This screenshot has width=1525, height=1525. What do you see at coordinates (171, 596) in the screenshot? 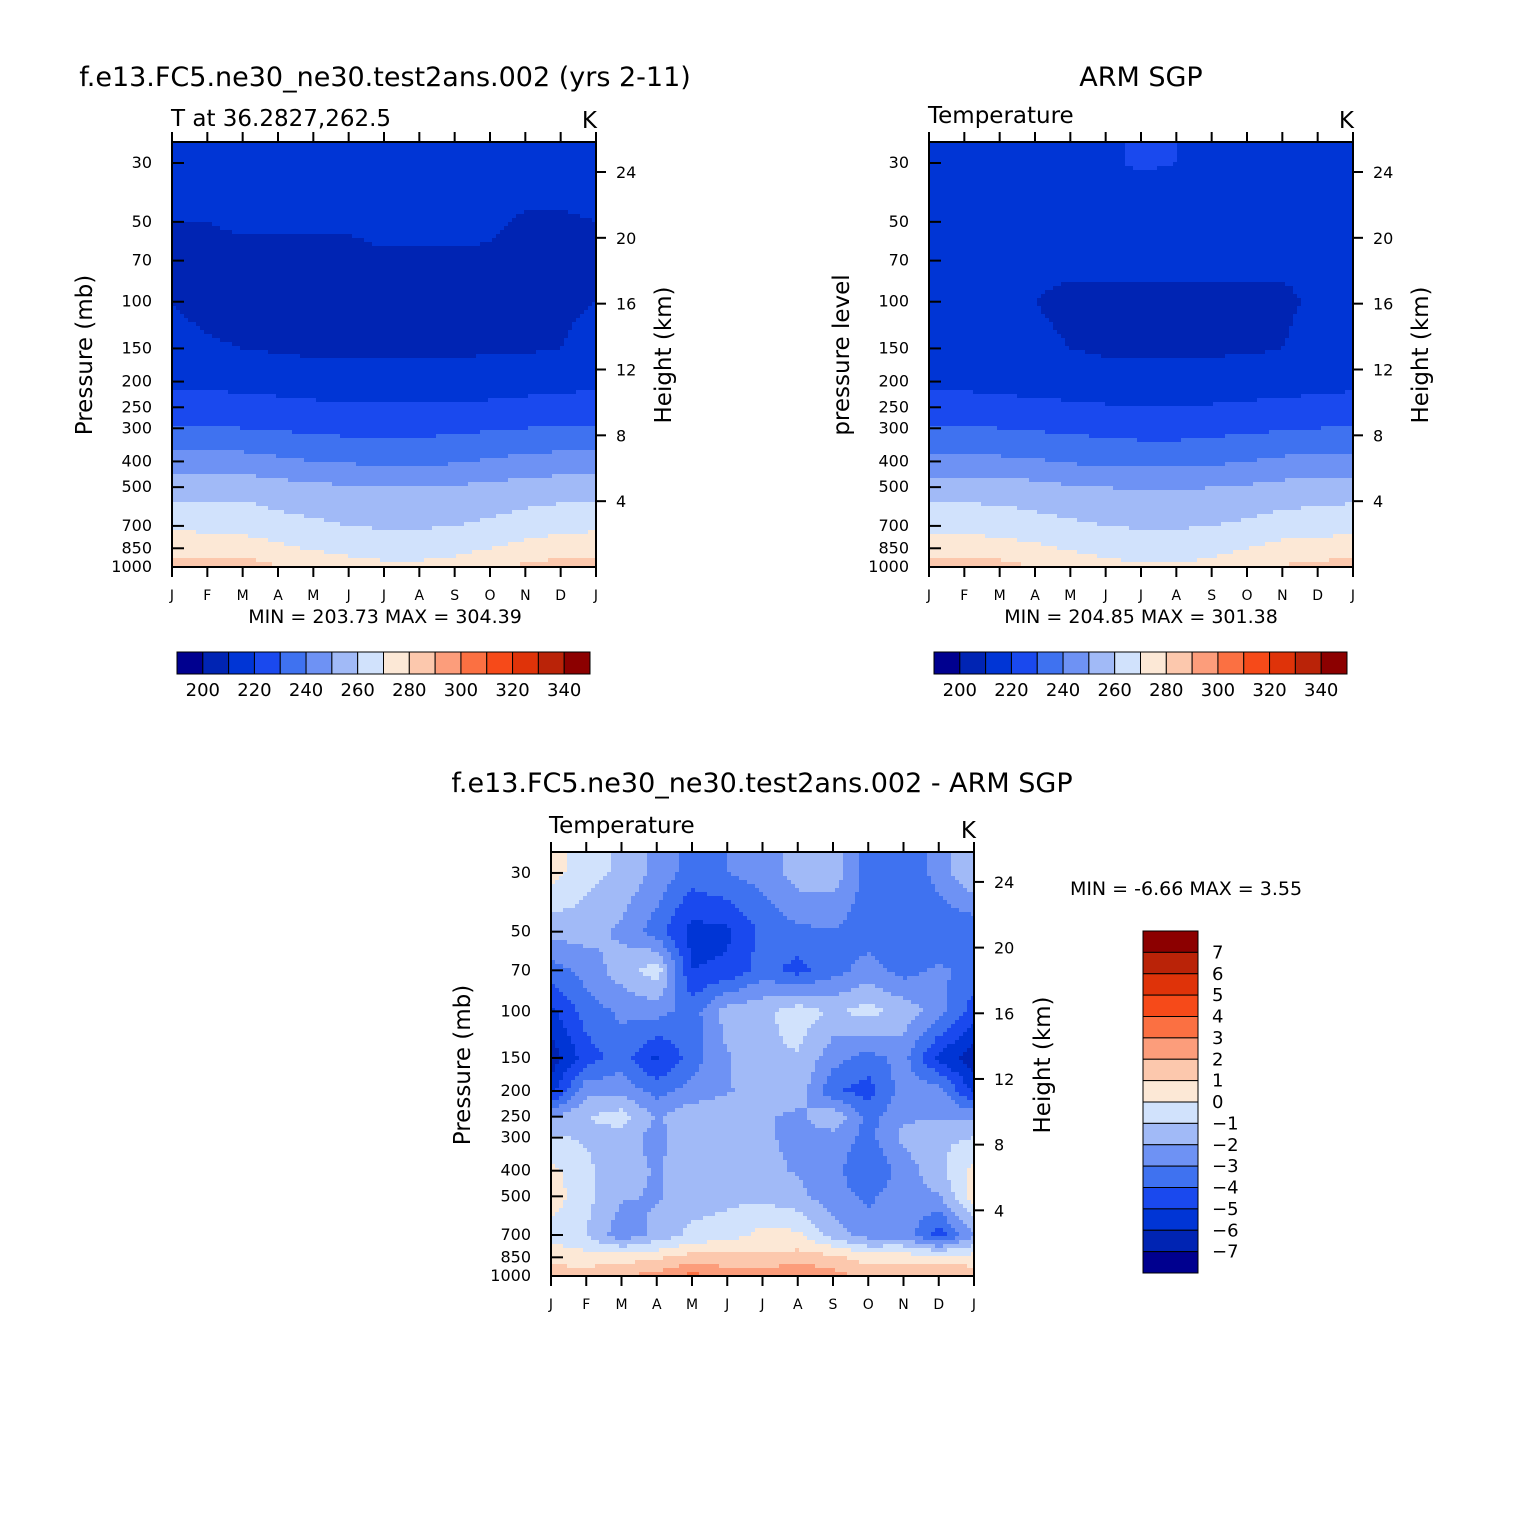
I see `panel-model-month-label: J` at bounding box center [171, 596].